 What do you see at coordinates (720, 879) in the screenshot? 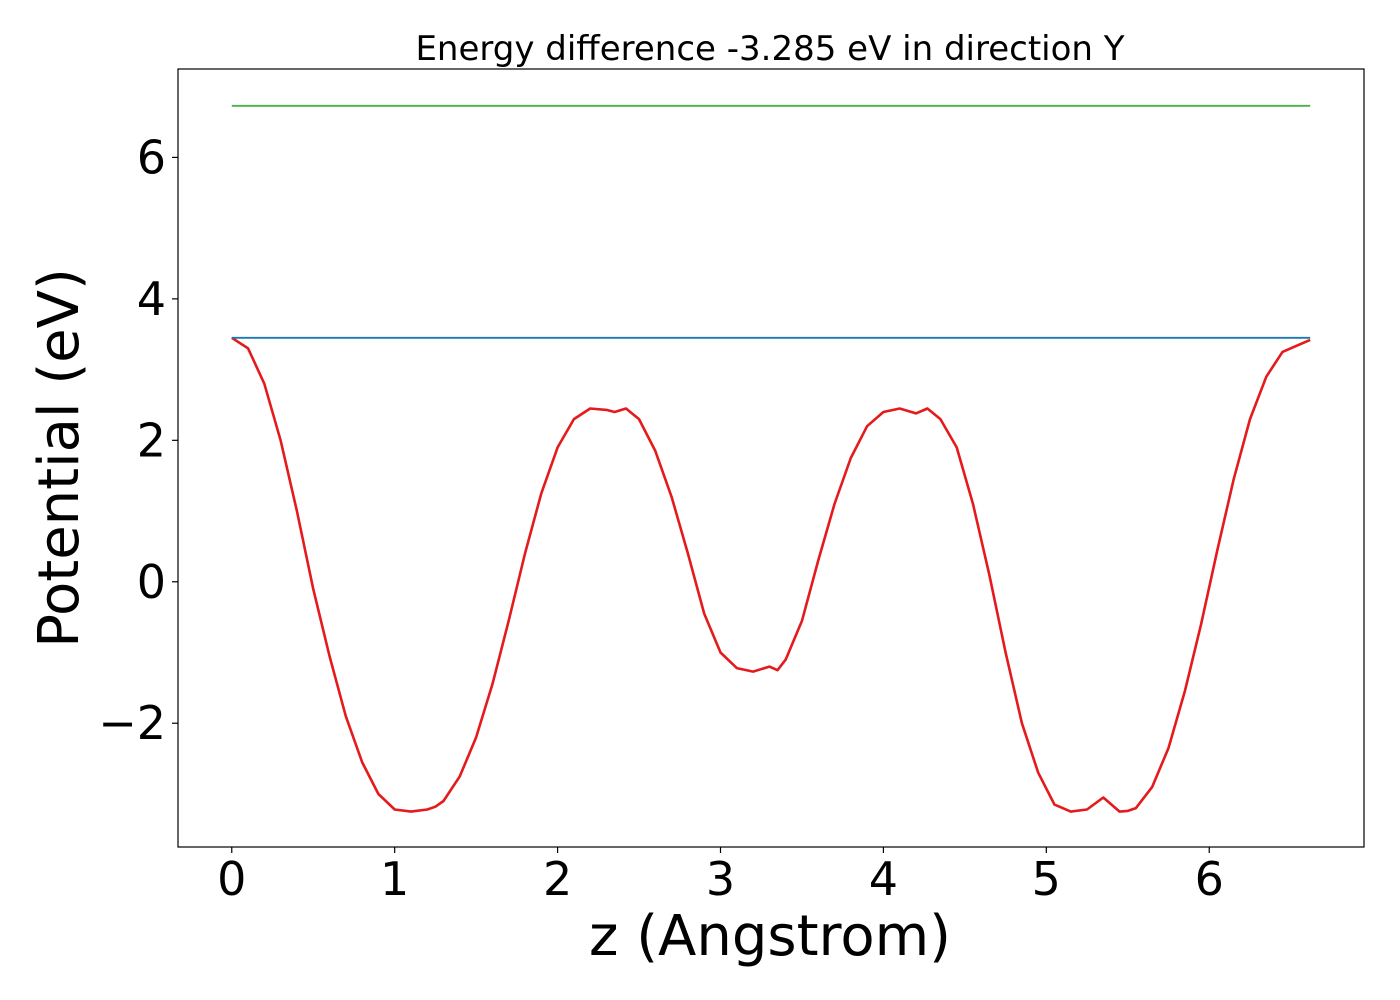
I see `x-tick-label: 3` at bounding box center [720, 879].